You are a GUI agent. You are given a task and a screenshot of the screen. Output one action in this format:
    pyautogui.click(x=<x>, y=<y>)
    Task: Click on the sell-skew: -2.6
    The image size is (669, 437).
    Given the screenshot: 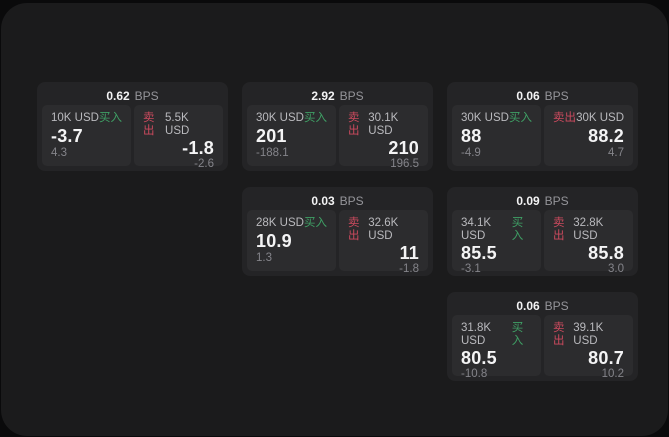 What is the action you would take?
    pyautogui.click(x=204, y=164)
    